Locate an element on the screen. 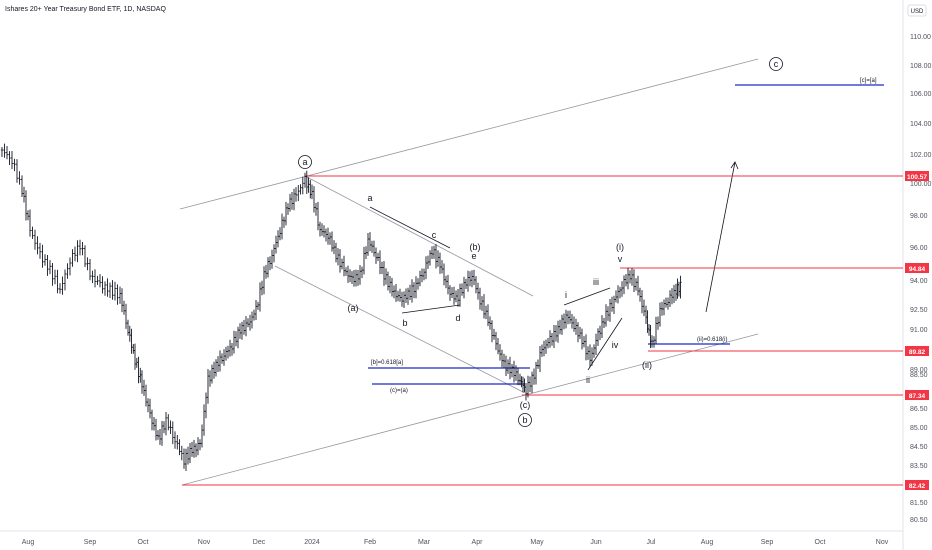 The height and width of the screenshot is (550, 932). wave-label-iii: iii is located at coordinates (596, 282).